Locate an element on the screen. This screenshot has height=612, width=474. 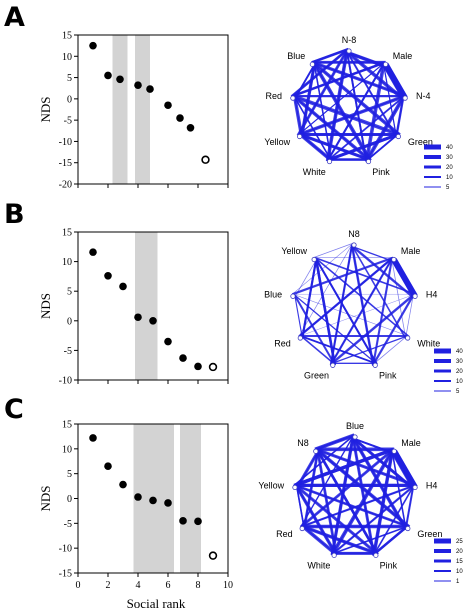
node-label: Pink is located at coordinates (388, 376).